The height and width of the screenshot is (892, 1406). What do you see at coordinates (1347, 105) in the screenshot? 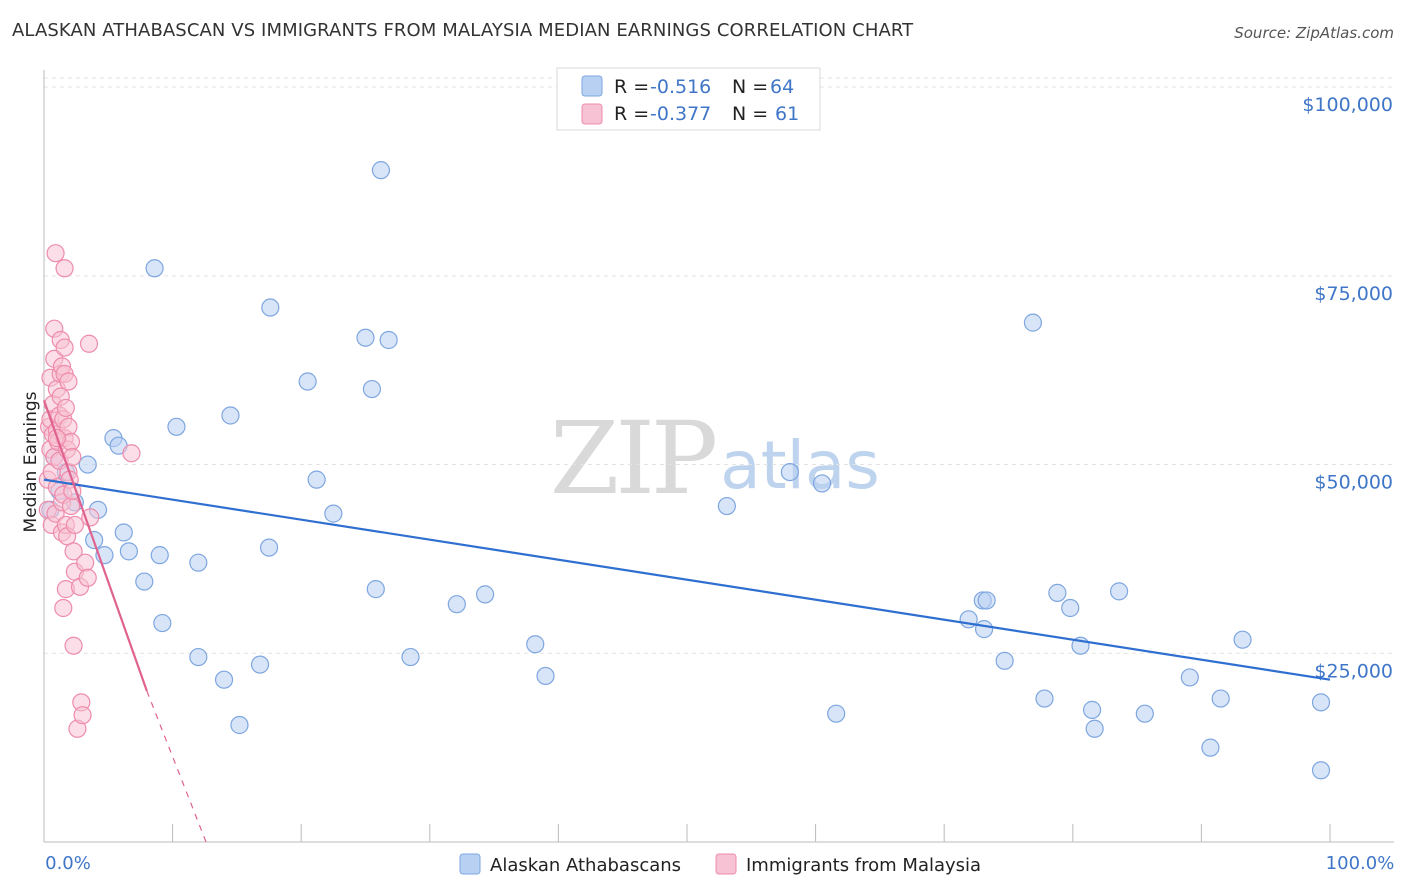
I see `y-tick-label-0: $100,000` at bounding box center [1347, 105].